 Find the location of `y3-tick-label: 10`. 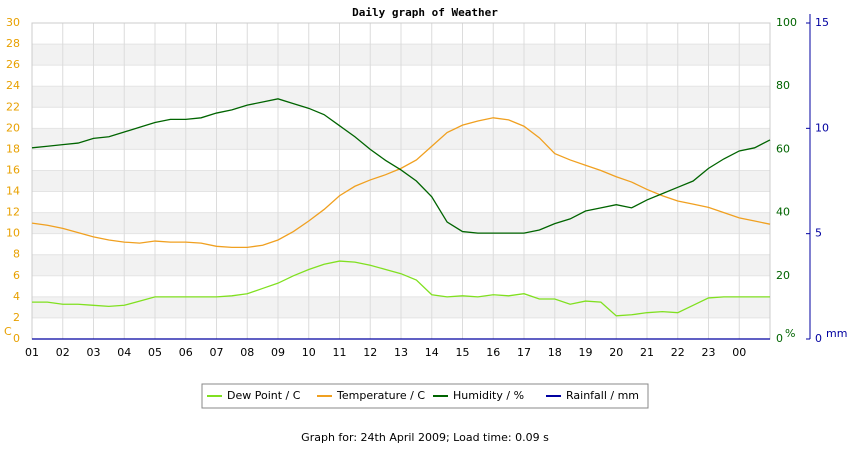

y3-tick-label: 10 is located at coordinates (822, 127).